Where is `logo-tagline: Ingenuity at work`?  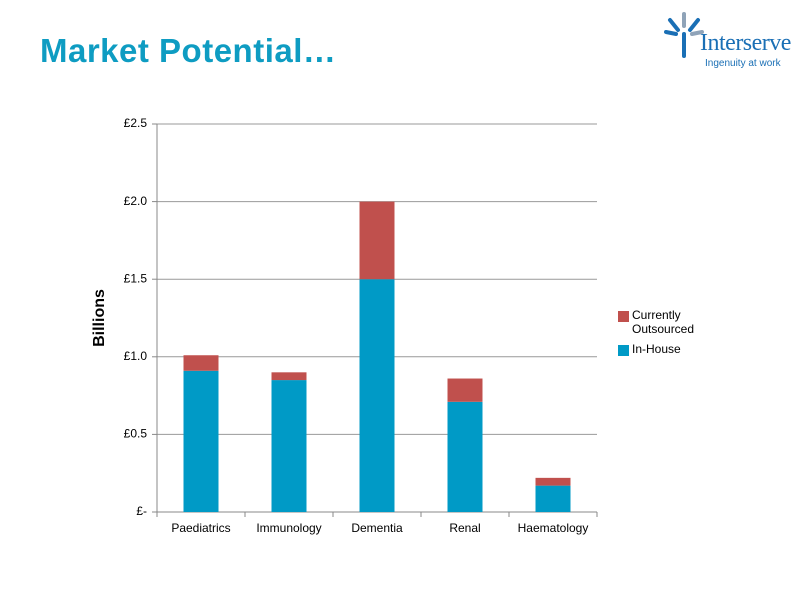 logo-tagline: Ingenuity at work is located at coordinates (743, 63).